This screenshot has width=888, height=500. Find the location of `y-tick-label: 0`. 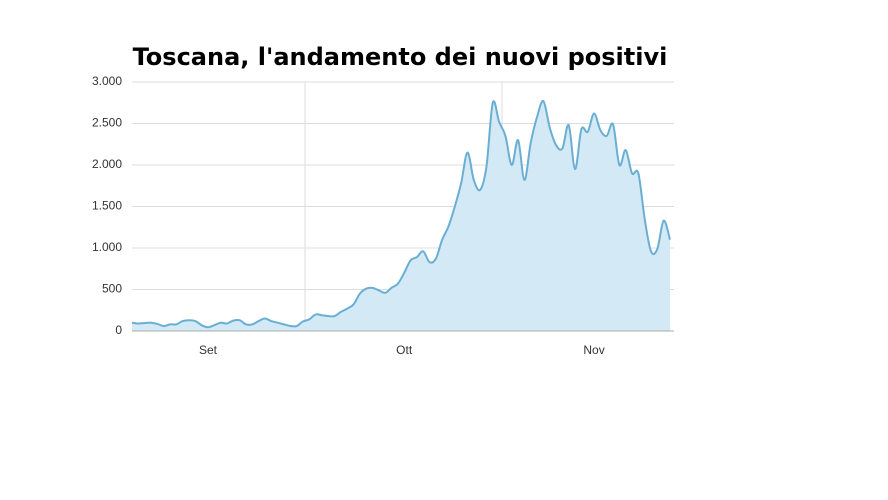

y-tick-label: 0 is located at coordinates (118, 330).